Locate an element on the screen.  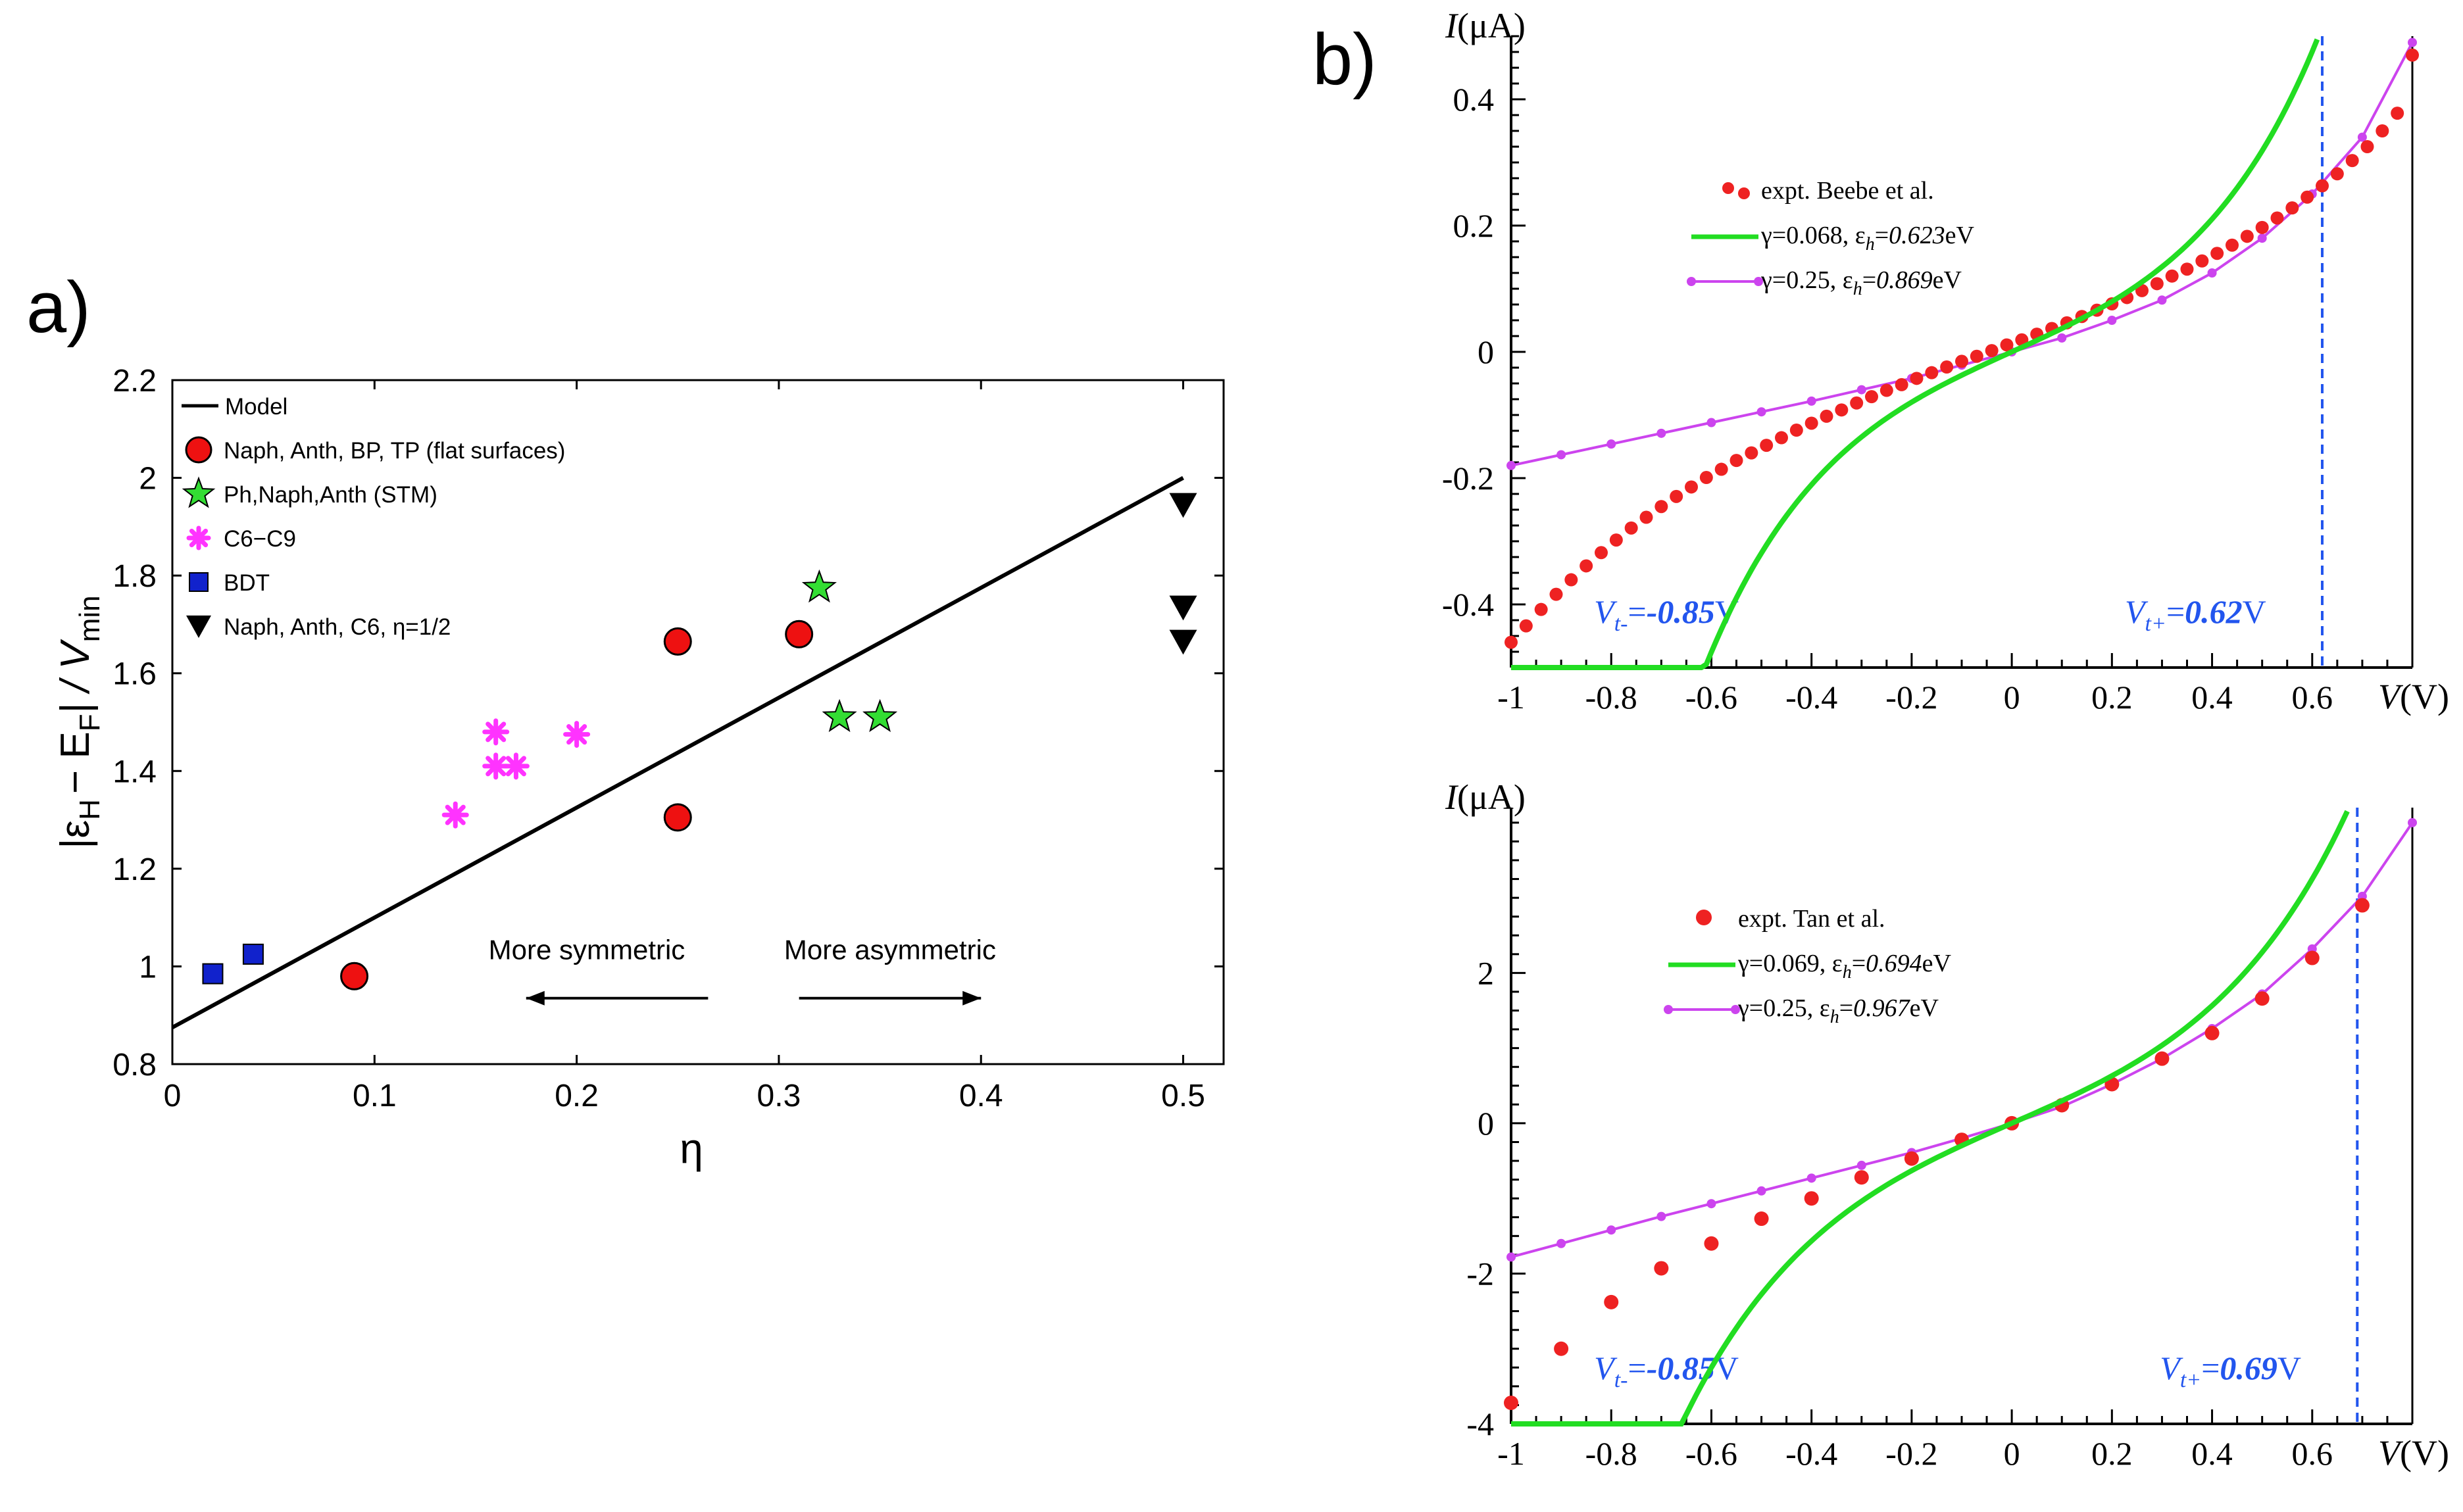
b2-threshold-label: Vt+=0.69V is located at coordinates (2230, 1371).